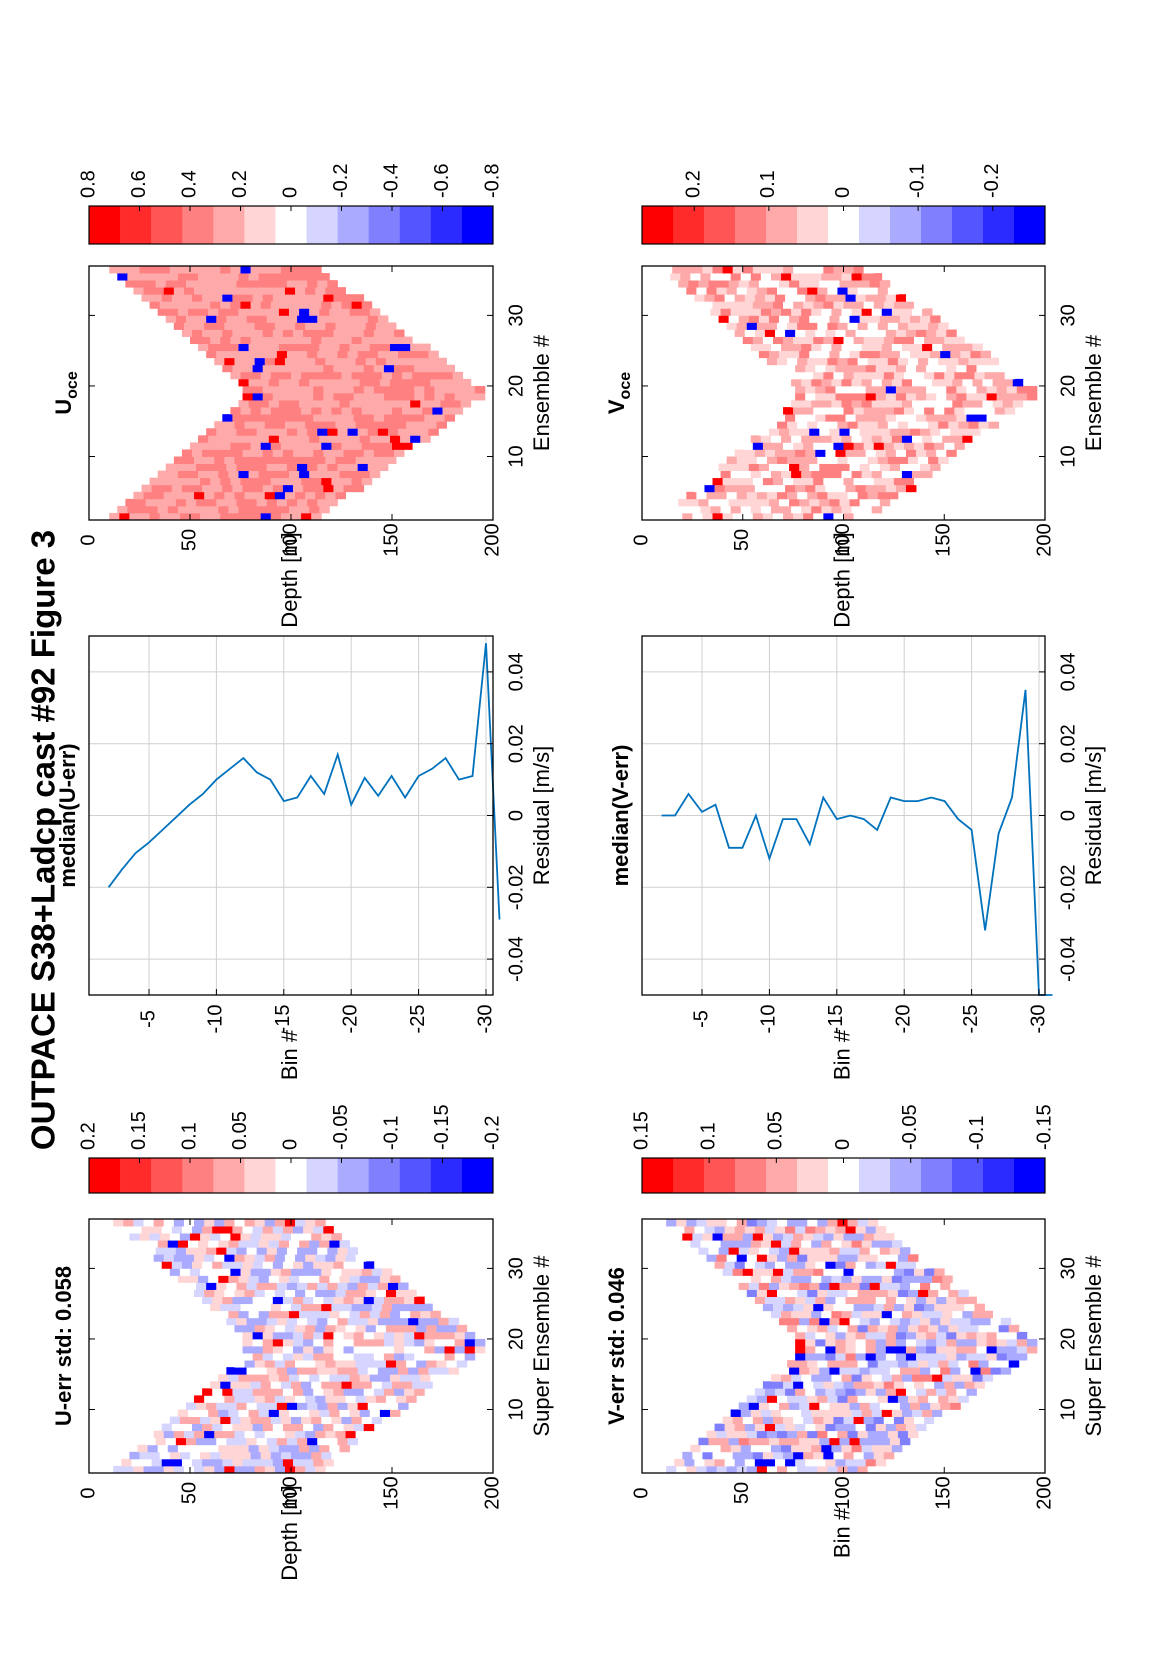  What do you see at coordinates (88, 184) in the screenshot?
I see `colorbar-tick-label: 0.8` at bounding box center [88, 184].